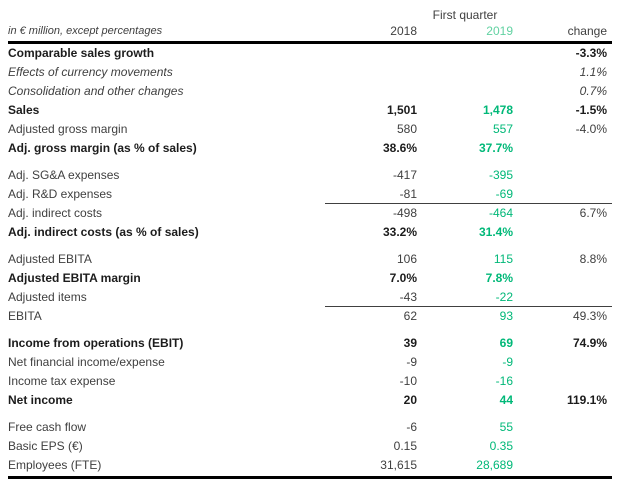 This screenshot has width=625, height=487. I want to click on value-2018: 580, so click(406, 129).